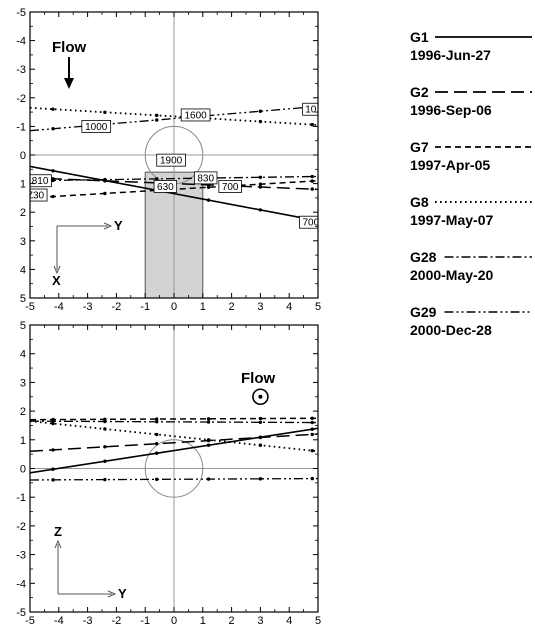 Image resolution: width=535 pixels, height=628 pixels. Describe the element at coordinates (174, 419) in the screenshot. I see `series-g7-line` at that location.